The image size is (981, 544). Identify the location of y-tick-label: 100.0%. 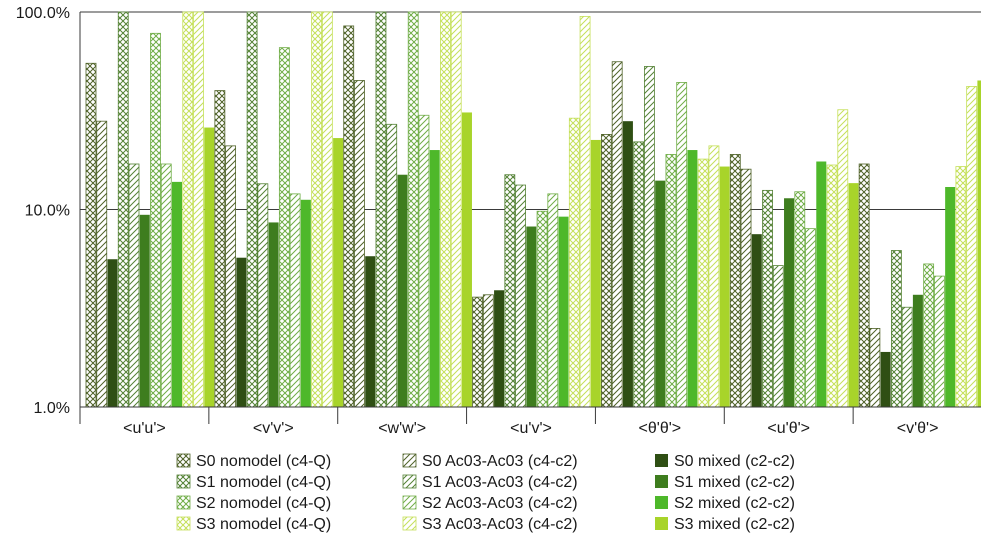
(43, 13).